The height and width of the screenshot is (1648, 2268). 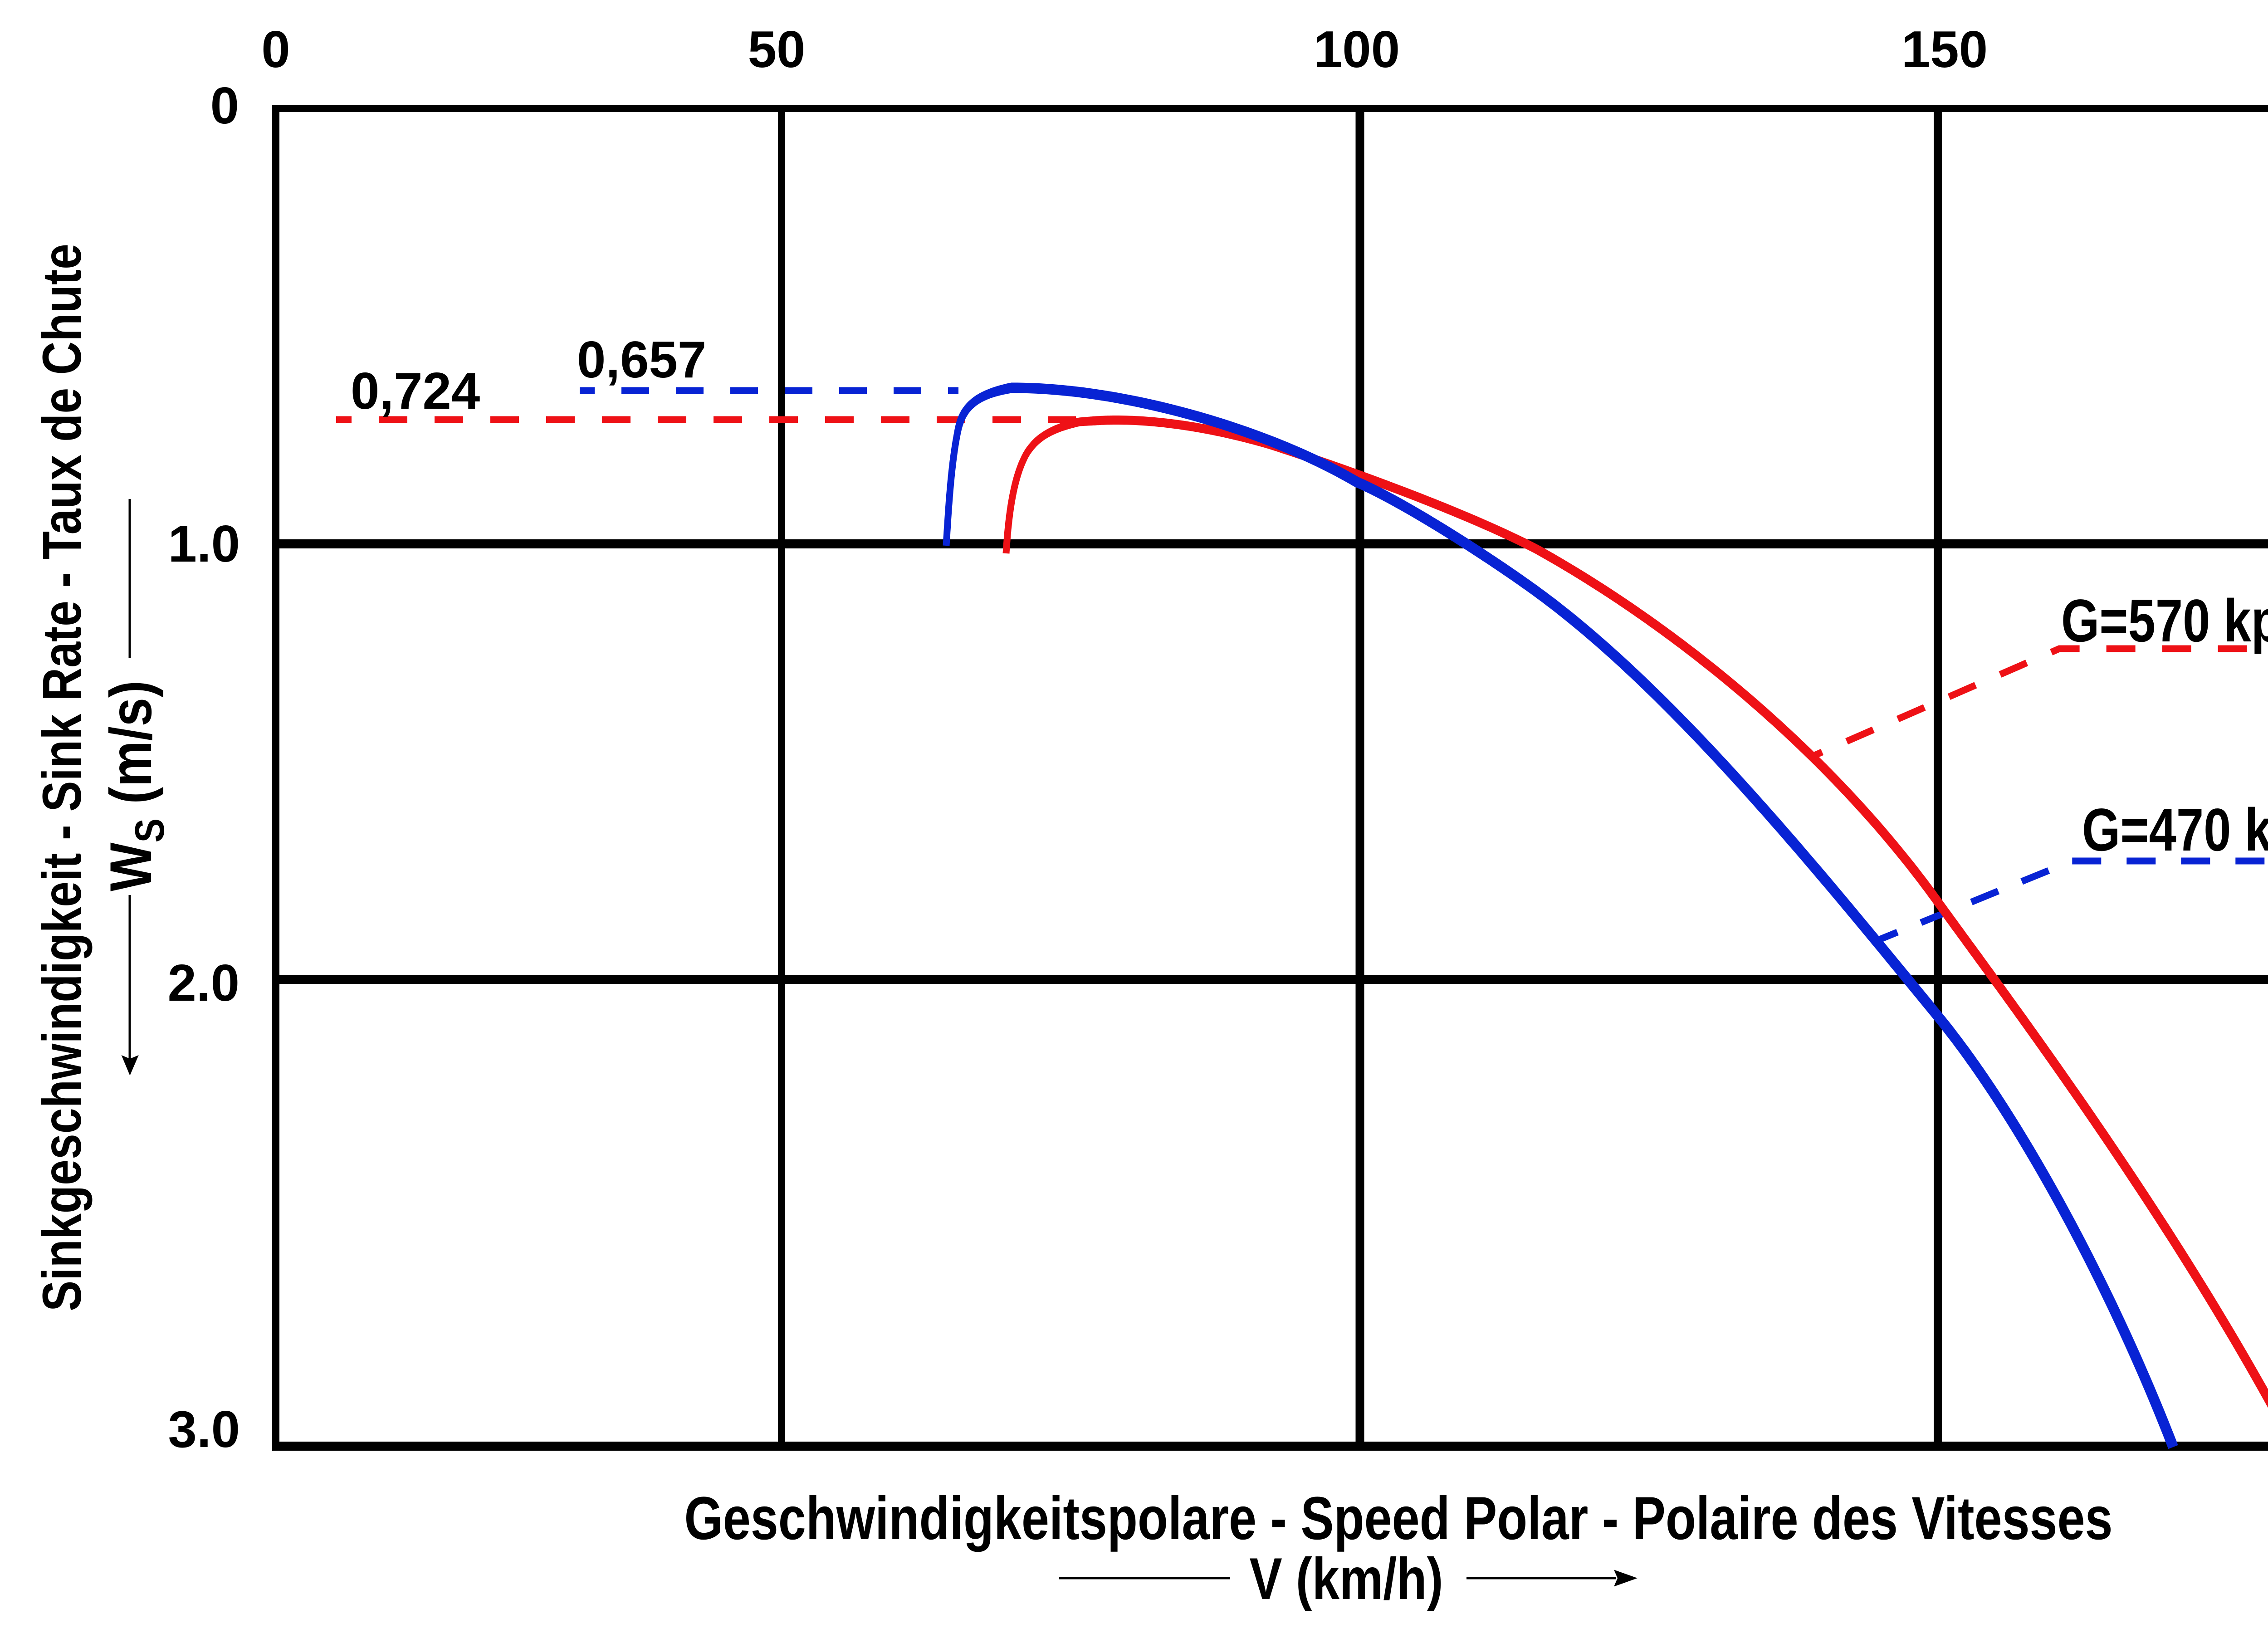 I want to click on svg-text: 100, so click(x=1357, y=49).